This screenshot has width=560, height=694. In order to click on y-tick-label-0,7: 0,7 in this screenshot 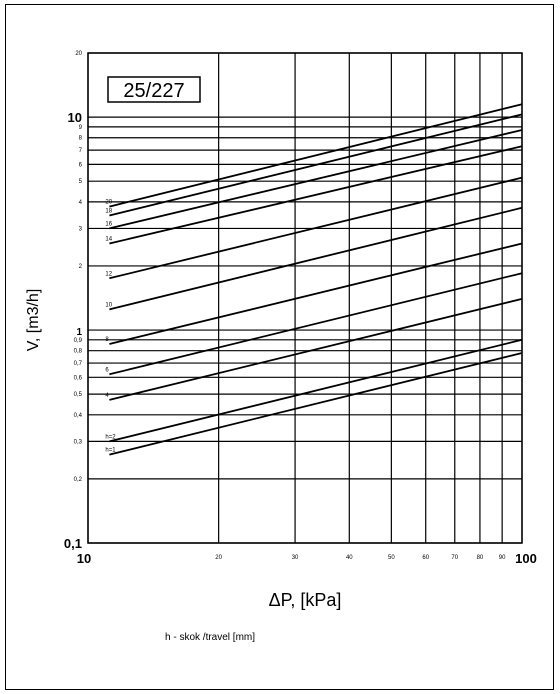, I will do `click(78, 364)`.